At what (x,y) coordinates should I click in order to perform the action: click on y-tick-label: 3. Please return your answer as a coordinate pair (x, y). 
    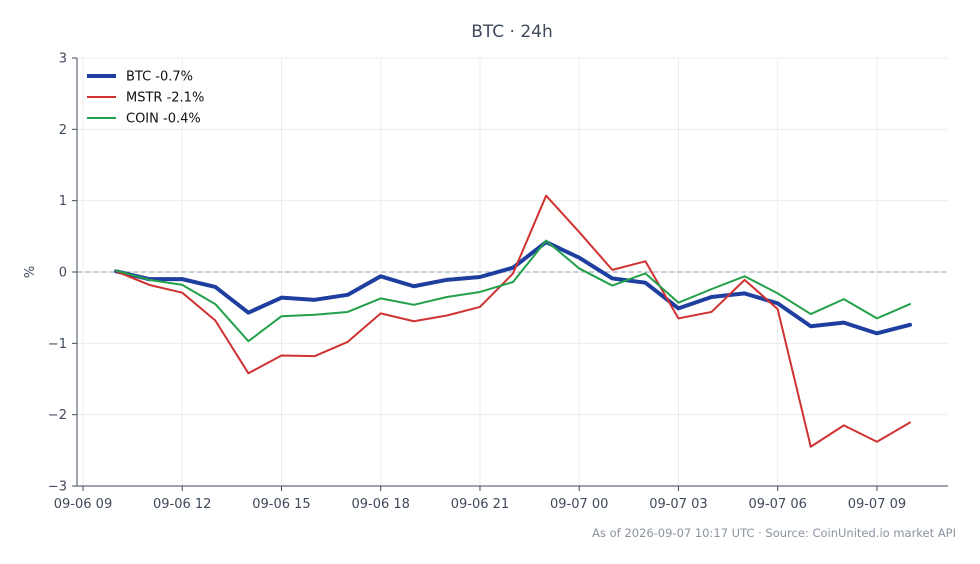
    Looking at the image, I should click on (63, 59).